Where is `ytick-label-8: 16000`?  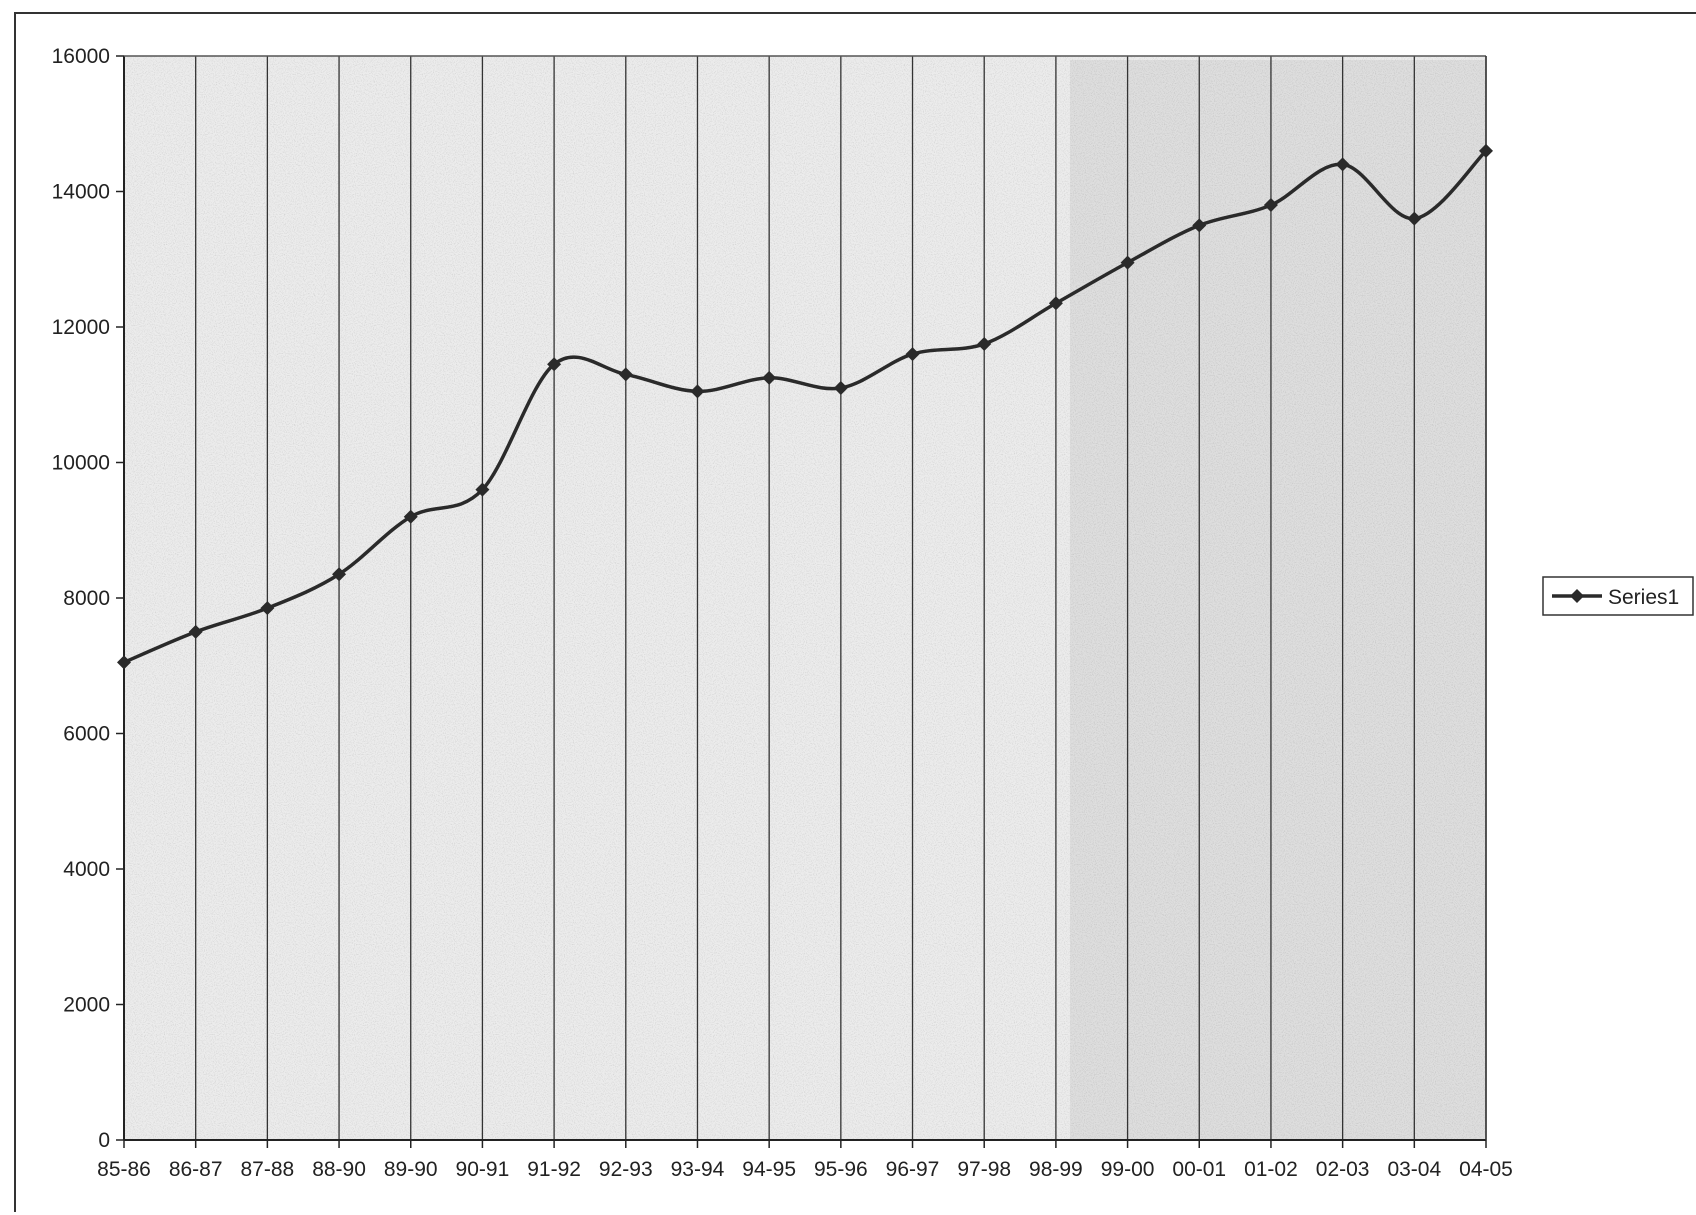
ytick-label-8: 16000 is located at coordinates (81, 56).